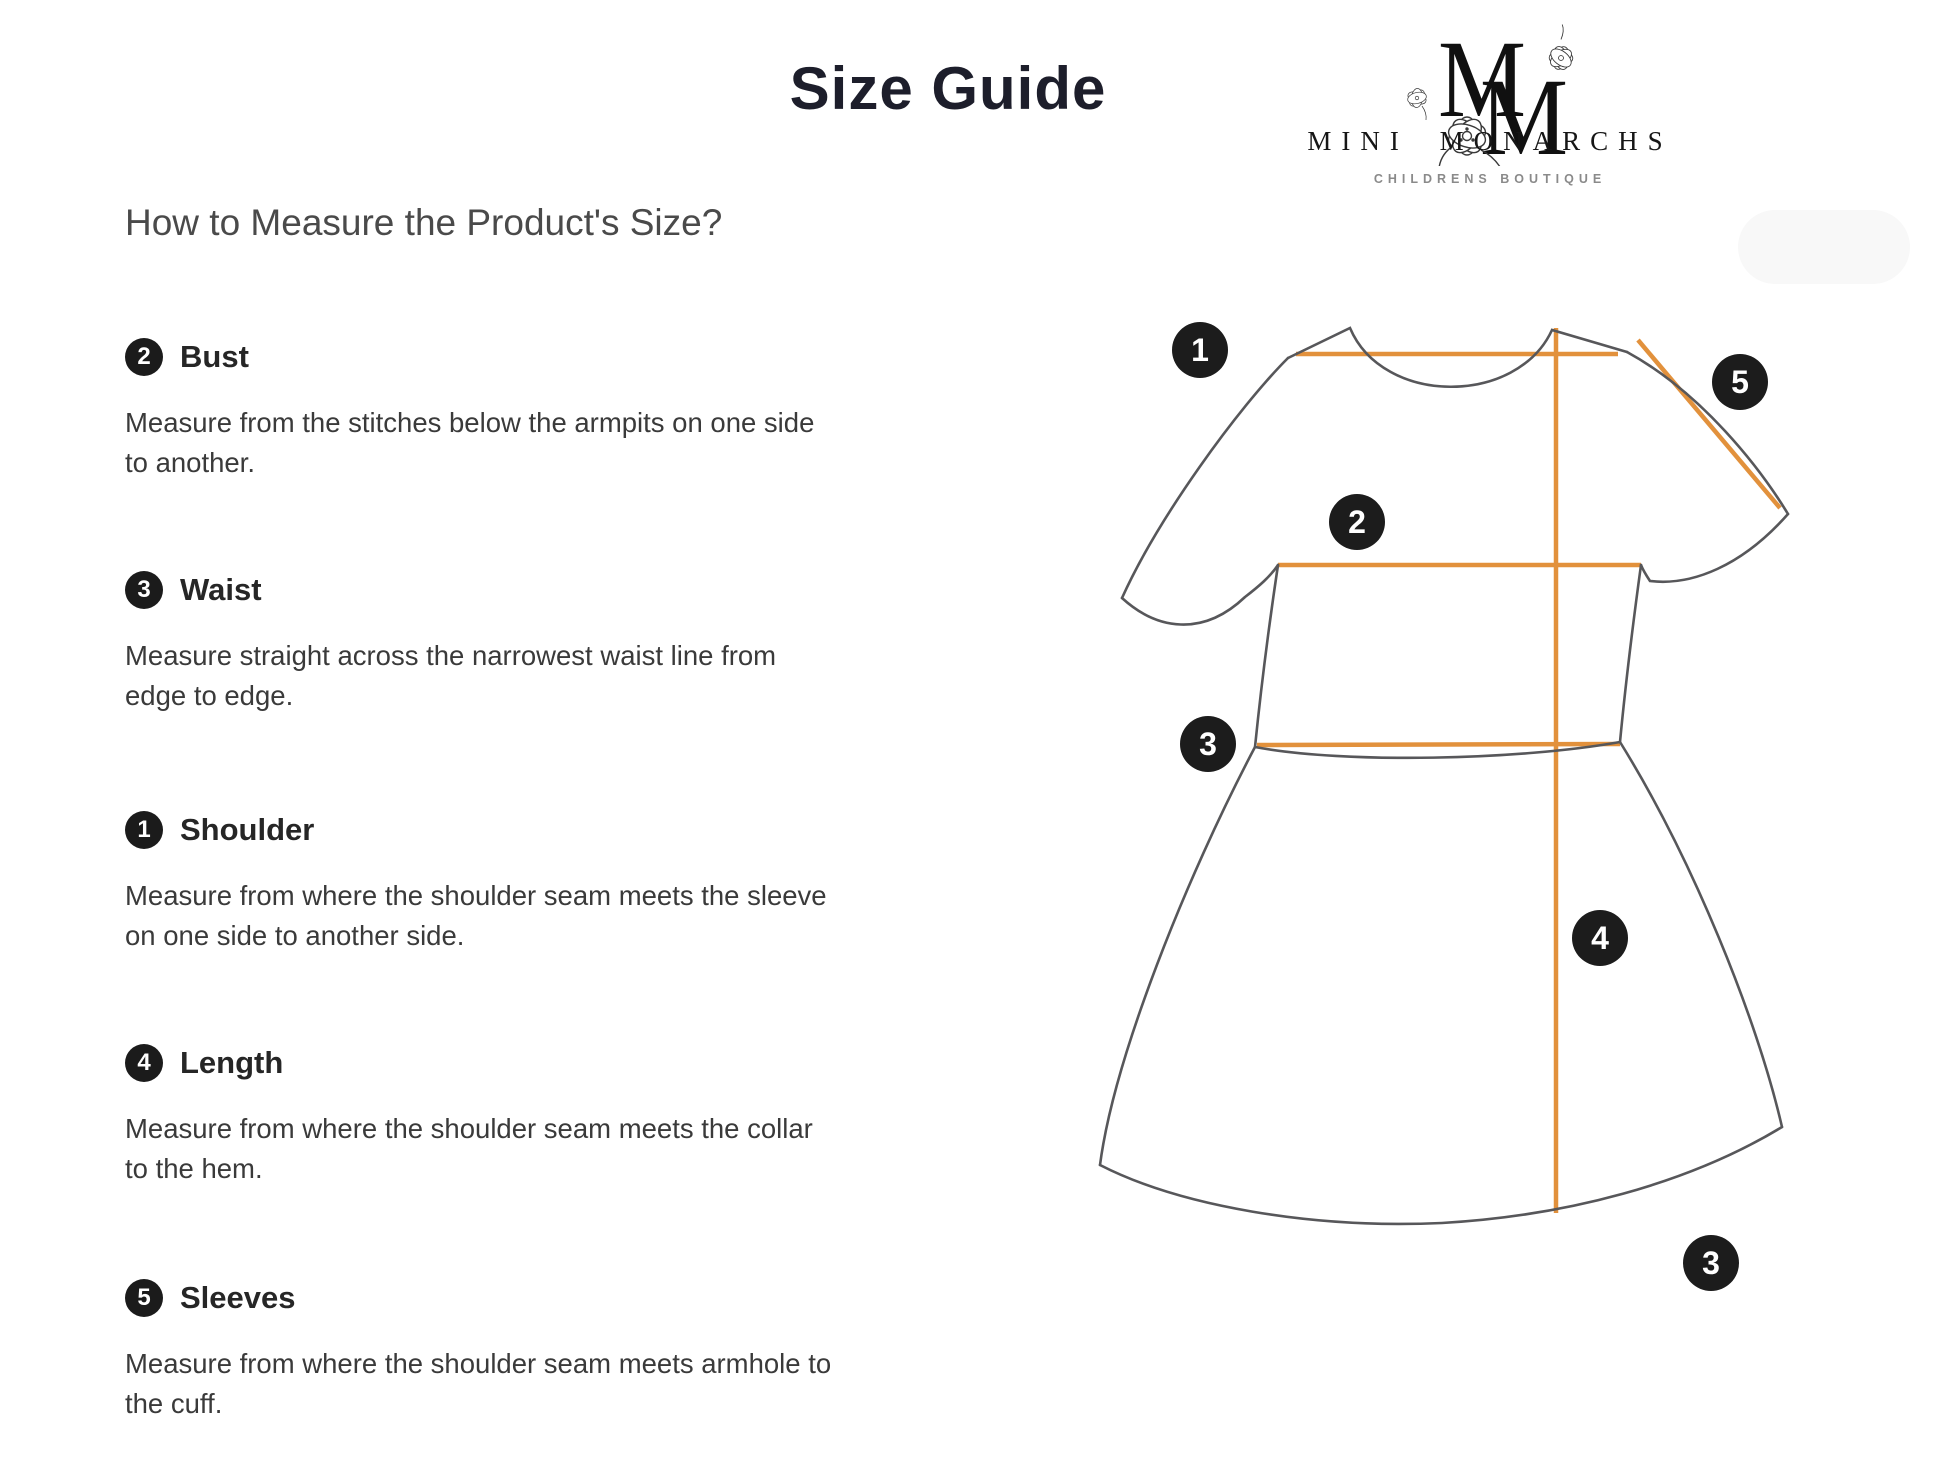  Describe the element at coordinates (1200, 350) in the screenshot. I see `diagram-badge-shoulder: 1` at that location.